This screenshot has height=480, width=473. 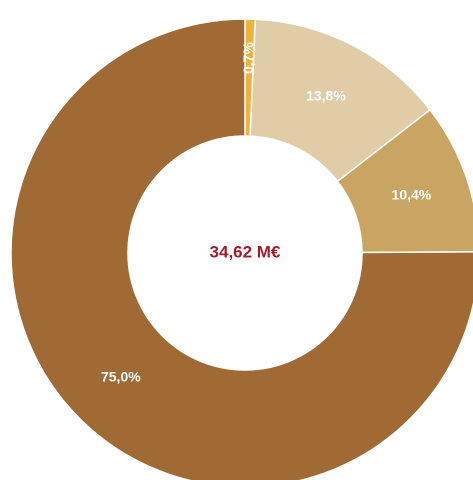 I want to click on value-label: 75,0%, so click(x=121, y=376).